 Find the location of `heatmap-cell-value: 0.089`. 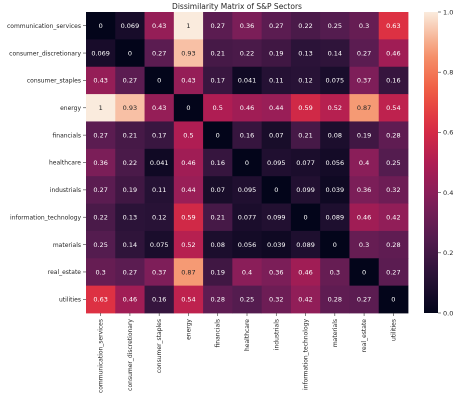

heatmap-cell-value: 0.089 is located at coordinates (335, 218).